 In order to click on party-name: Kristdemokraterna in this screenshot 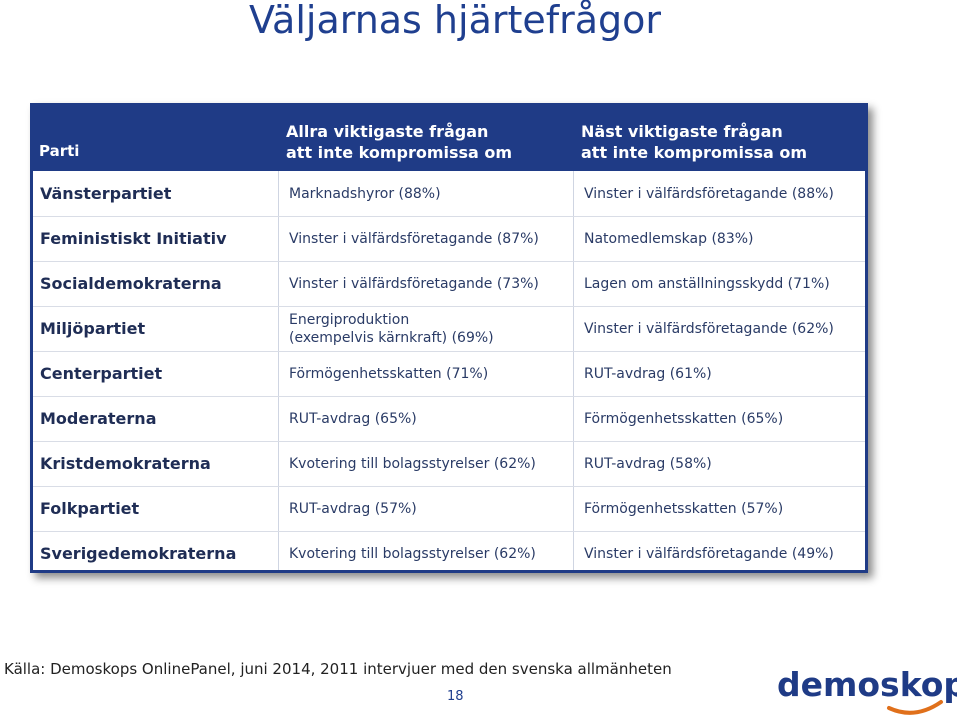, I will do `click(125, 463)`.